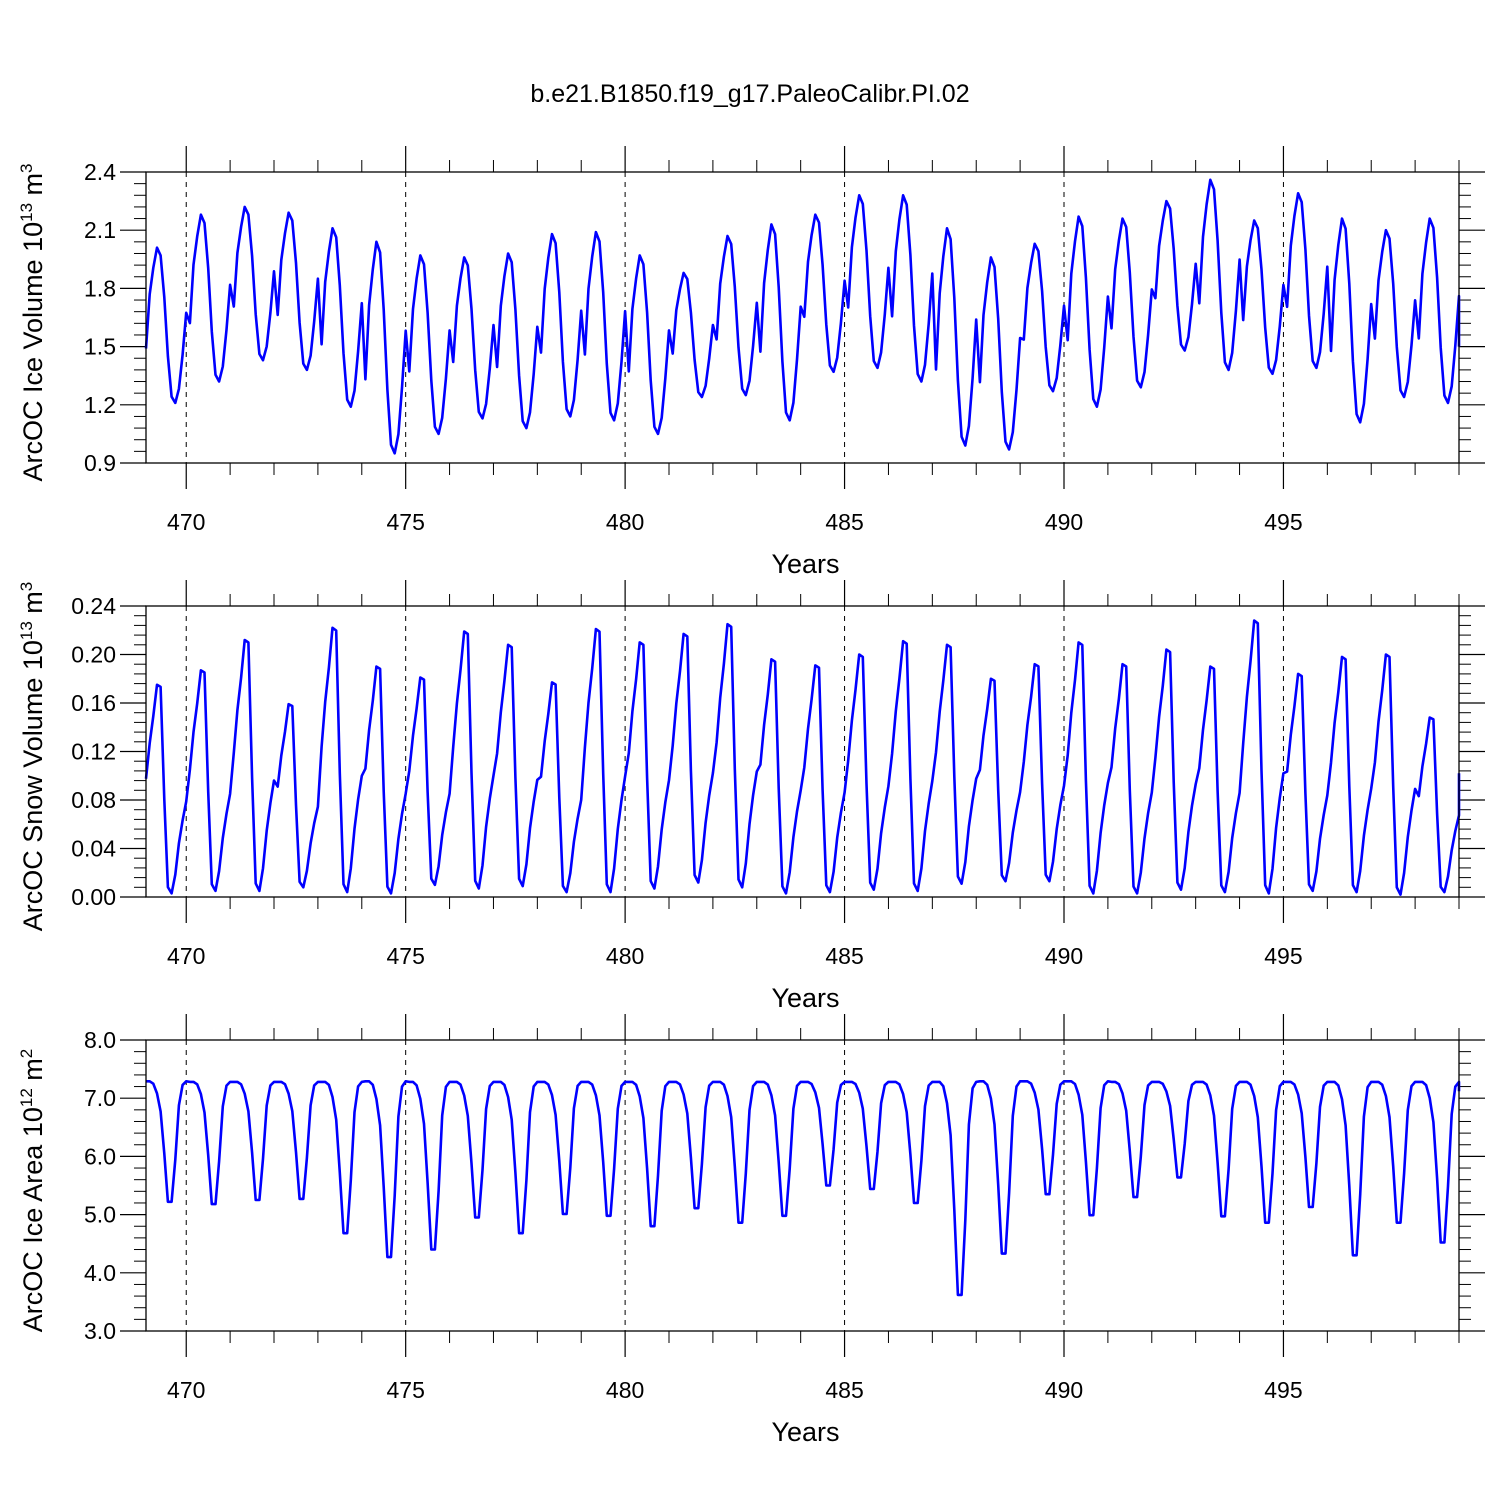  What do you see at coordinates (93, 897) in the screenshot?
I see `panel2-y-tick-label: 0.00` at bounding box center [93, 897].